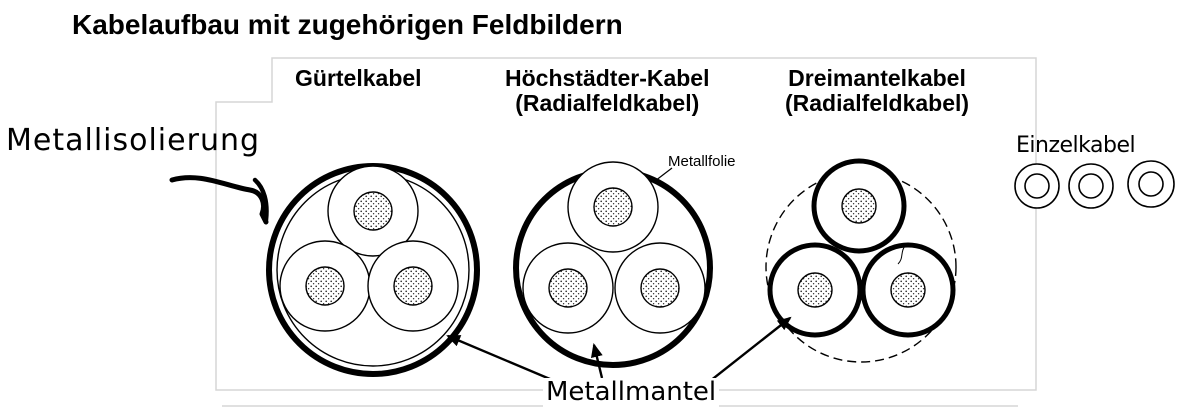 Image resolution: width=1188 pixels, height=414 pixels. Describe the element at coordinates (607, 78) in the screenshot. I see `cable-heading-line: Höchstädter-Kabel` at that location.